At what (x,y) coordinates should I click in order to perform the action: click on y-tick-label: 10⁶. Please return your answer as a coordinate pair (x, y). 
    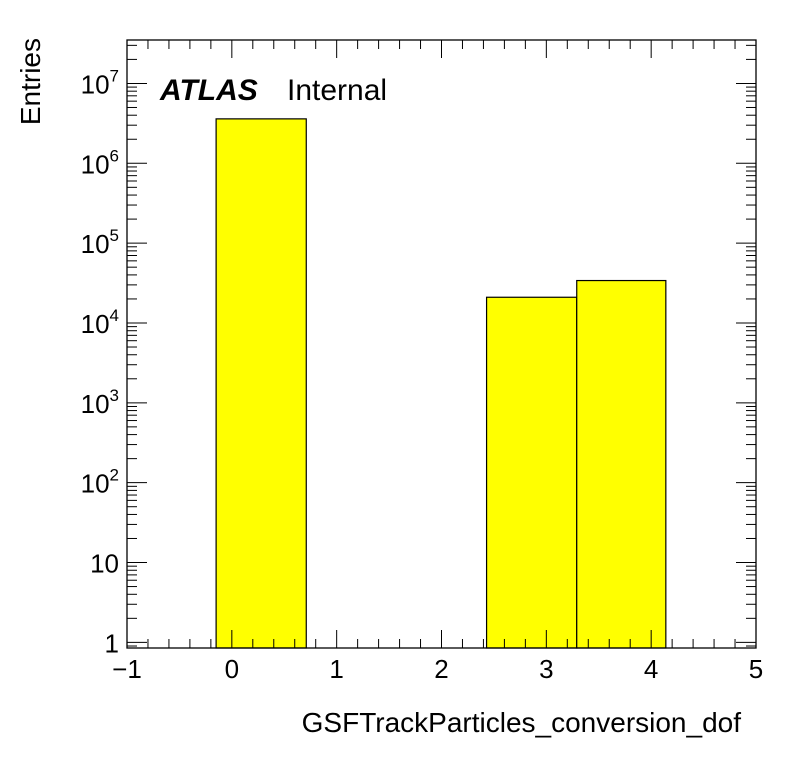
    Looking at the image, I should click on (100, 162).